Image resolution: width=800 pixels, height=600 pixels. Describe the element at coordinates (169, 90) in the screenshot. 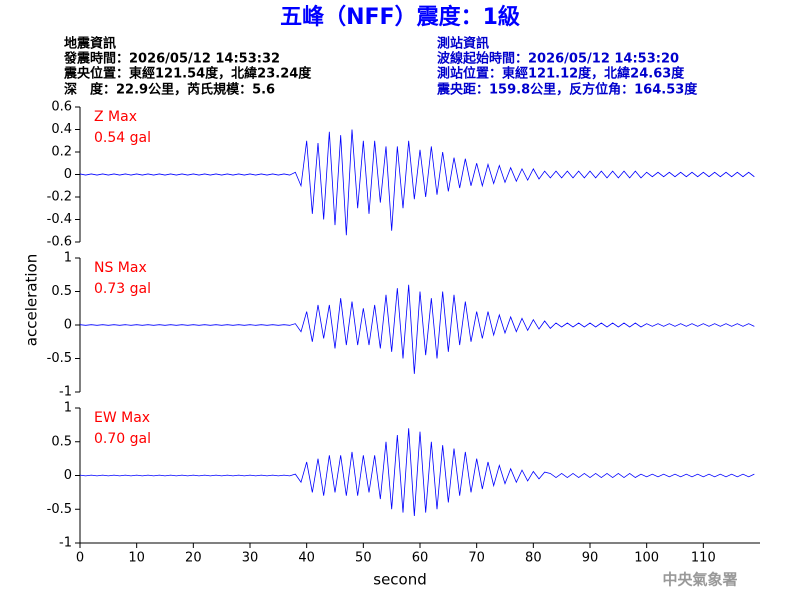

I see `info-line: 深 度：22.9公里，芮氏規模：5.6` at that location.